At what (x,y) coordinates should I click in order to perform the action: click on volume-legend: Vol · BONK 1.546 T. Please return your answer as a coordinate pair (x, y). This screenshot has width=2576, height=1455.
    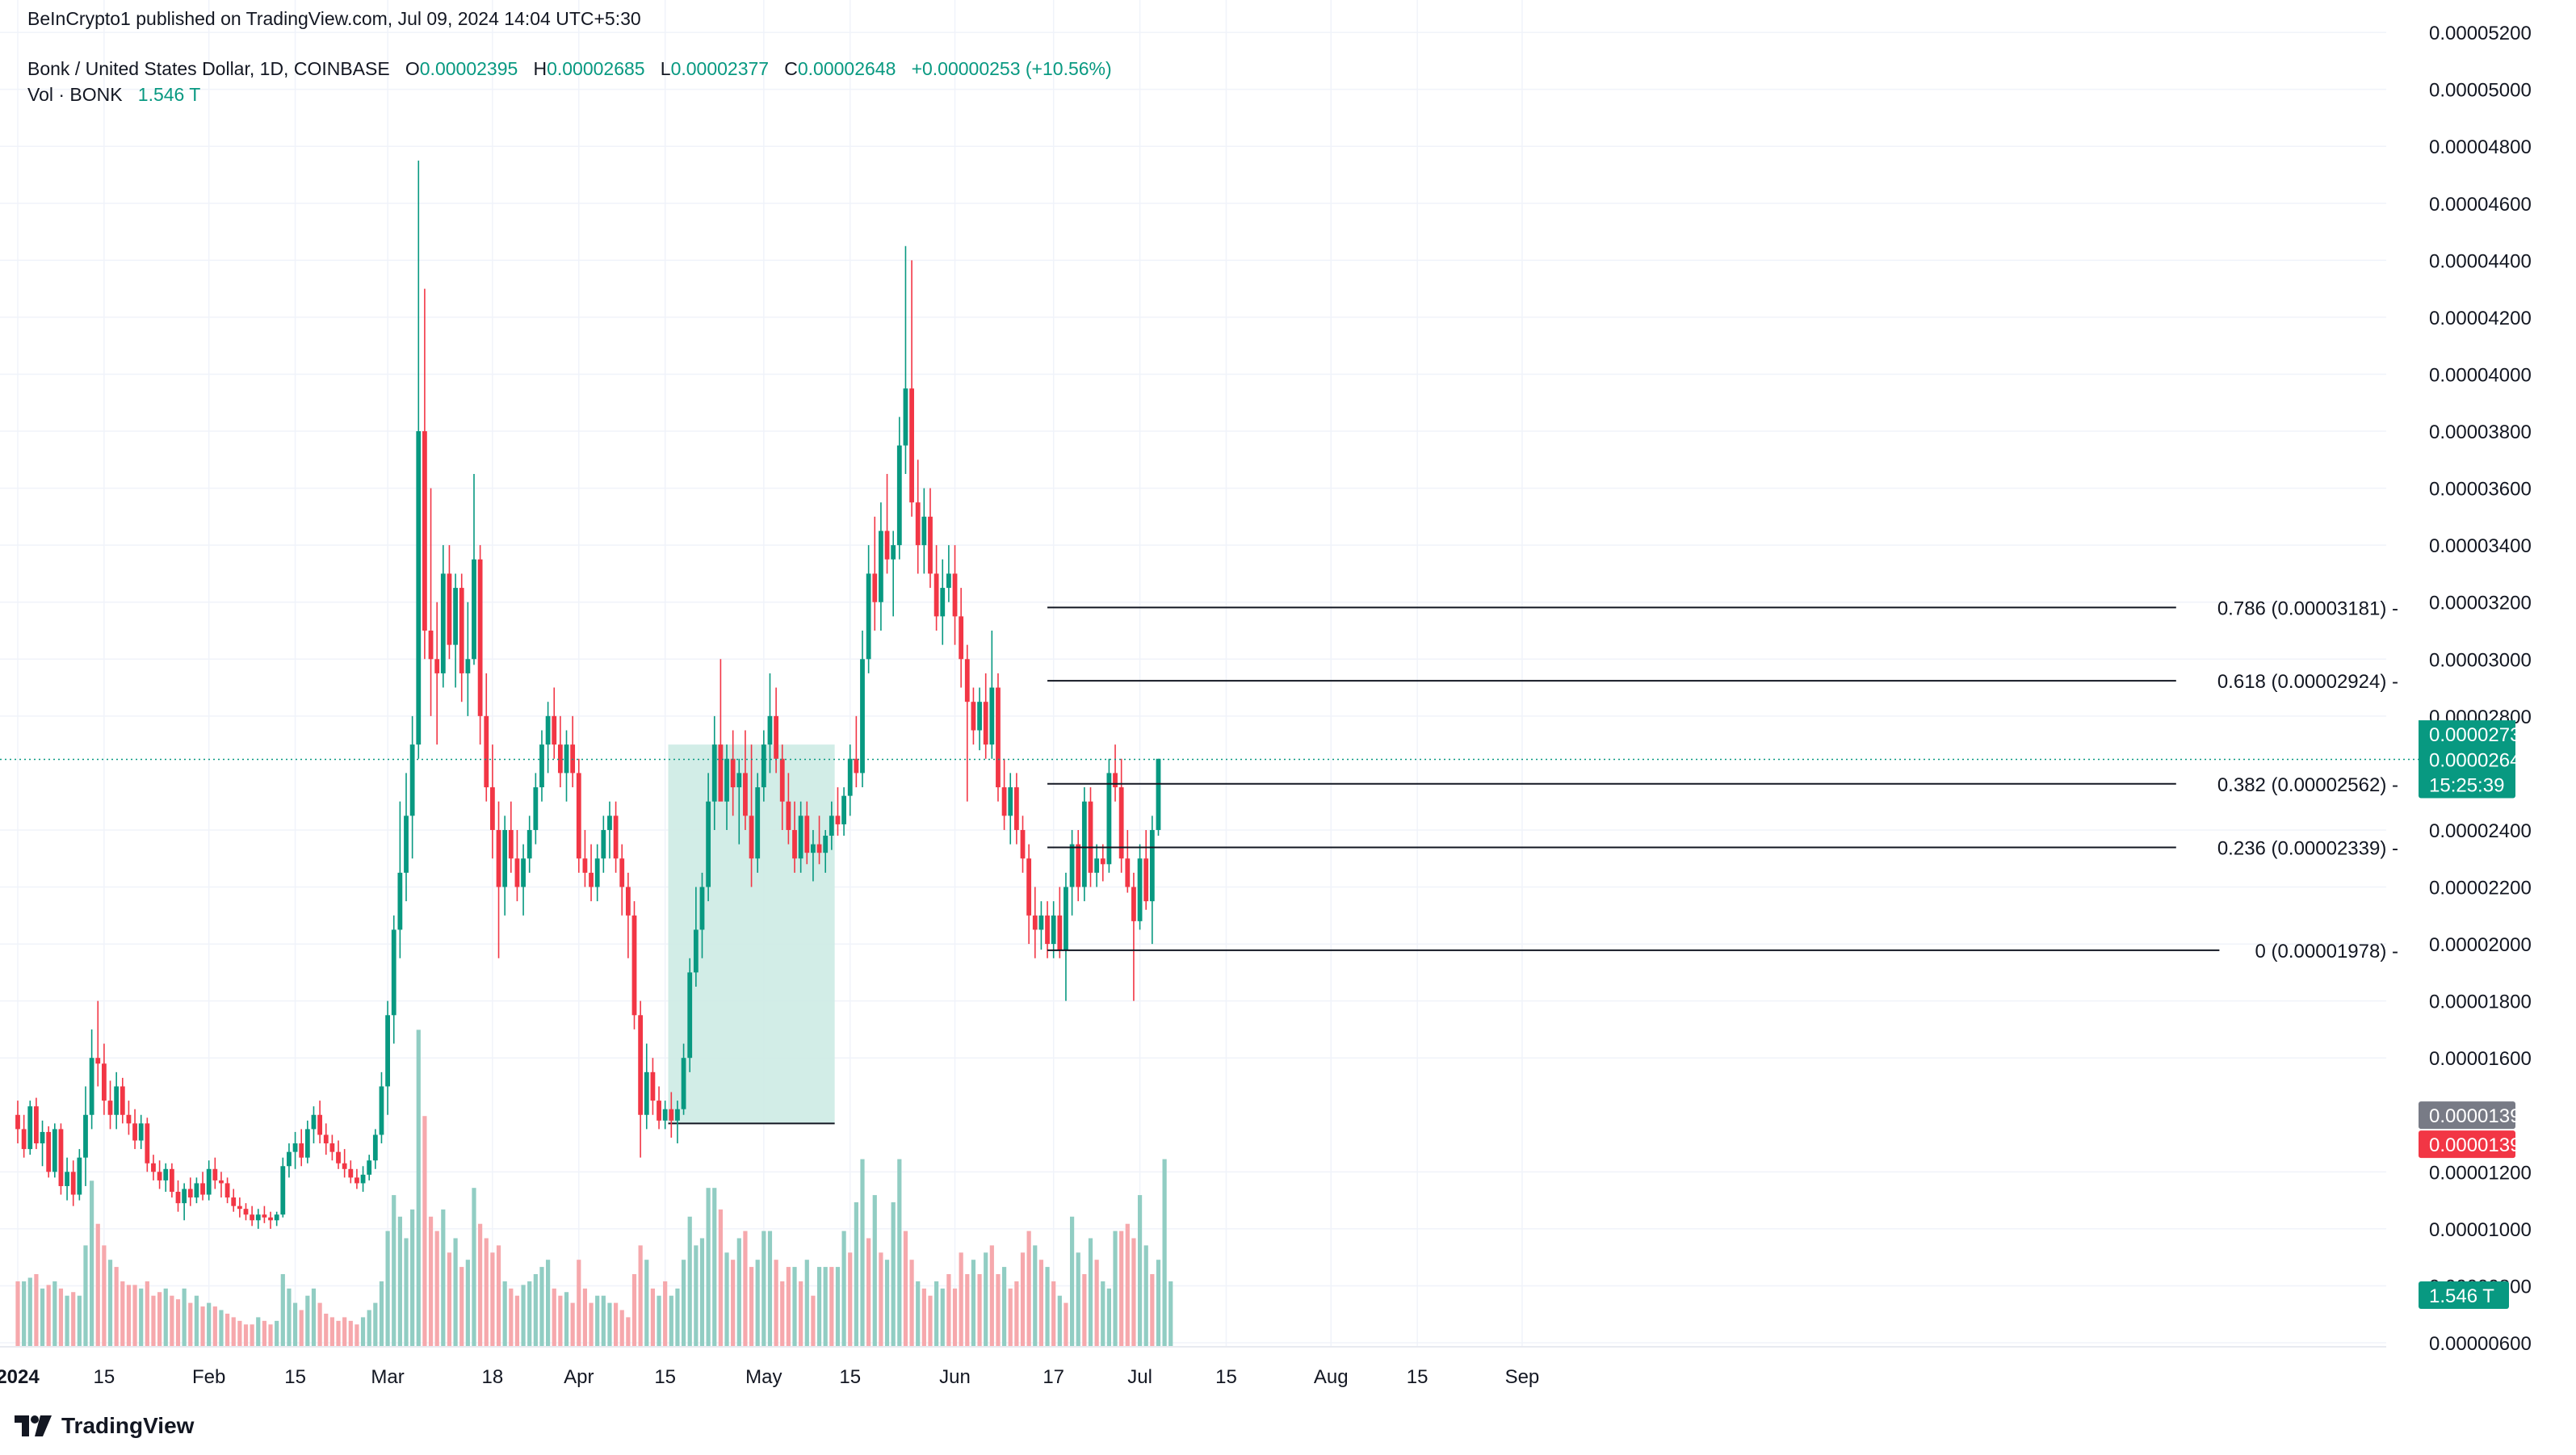
    Looking at the image, I should click on (114, 95).